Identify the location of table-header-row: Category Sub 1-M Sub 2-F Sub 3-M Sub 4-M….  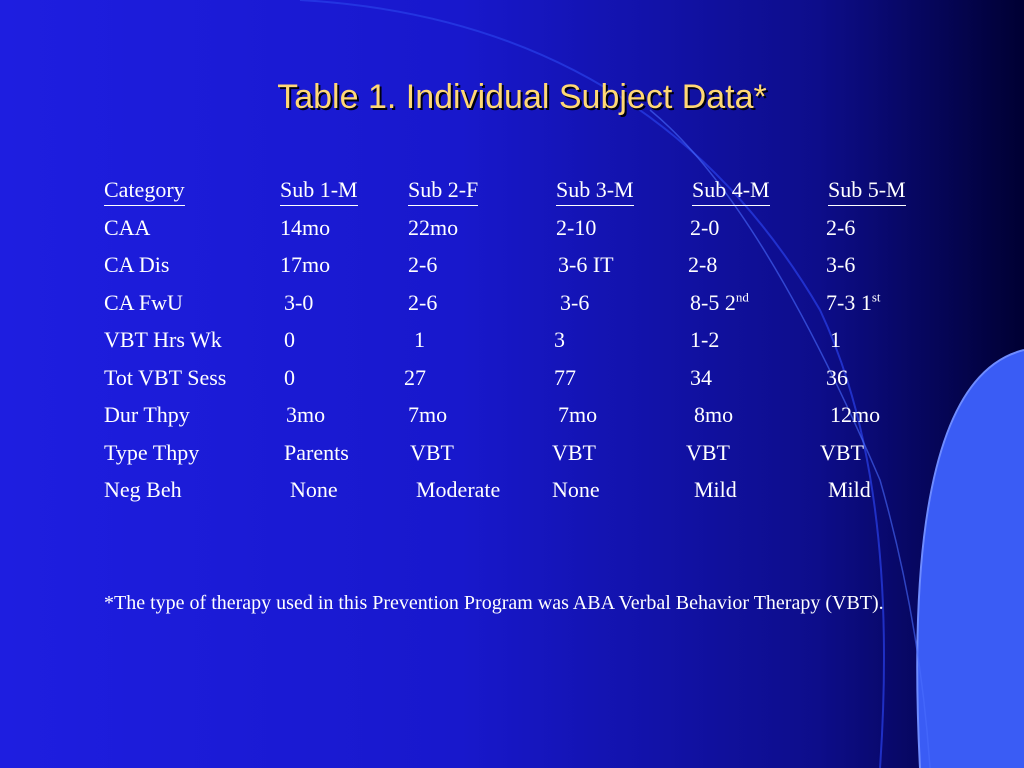
(519, 194).